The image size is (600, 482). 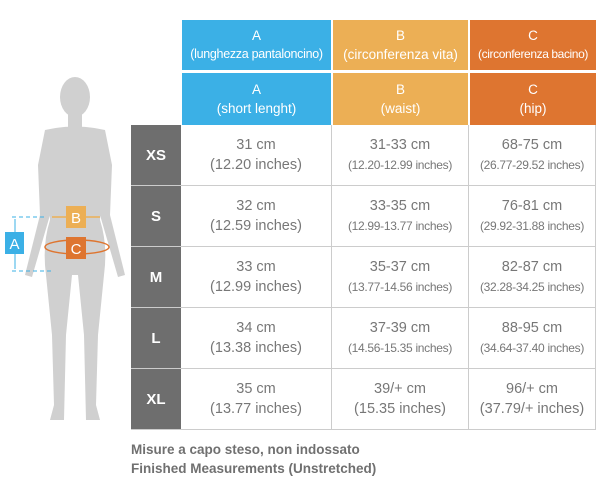 I want to click on value-cm: 76-81 cm, so click(x=532, y=206).